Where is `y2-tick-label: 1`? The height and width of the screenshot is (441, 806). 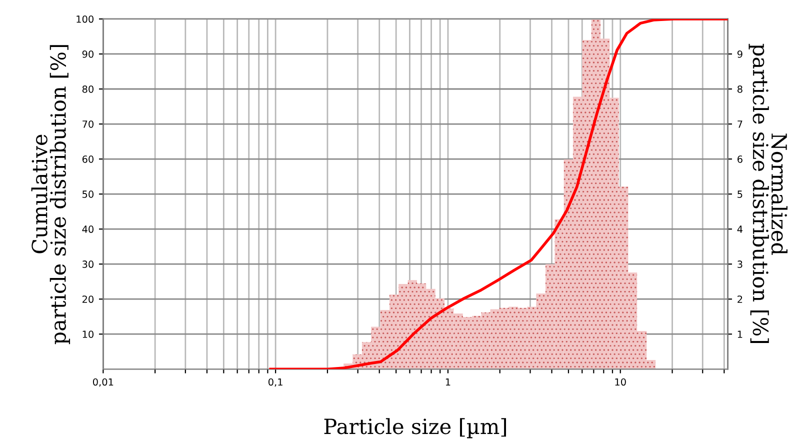
y2-tick-label: 1 is located at coordinates (740, 334).